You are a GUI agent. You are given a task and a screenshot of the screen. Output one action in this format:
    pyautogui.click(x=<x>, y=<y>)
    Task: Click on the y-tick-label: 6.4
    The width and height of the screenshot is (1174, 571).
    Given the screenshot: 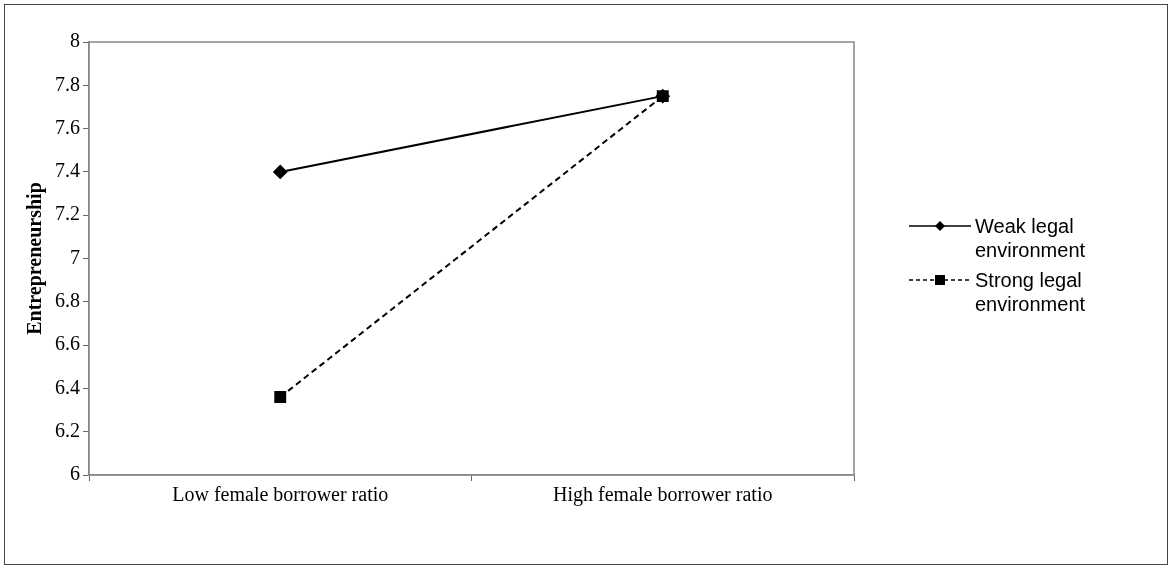 What is the action you would take?
    pyautogui.click(x=67, y=386)
    